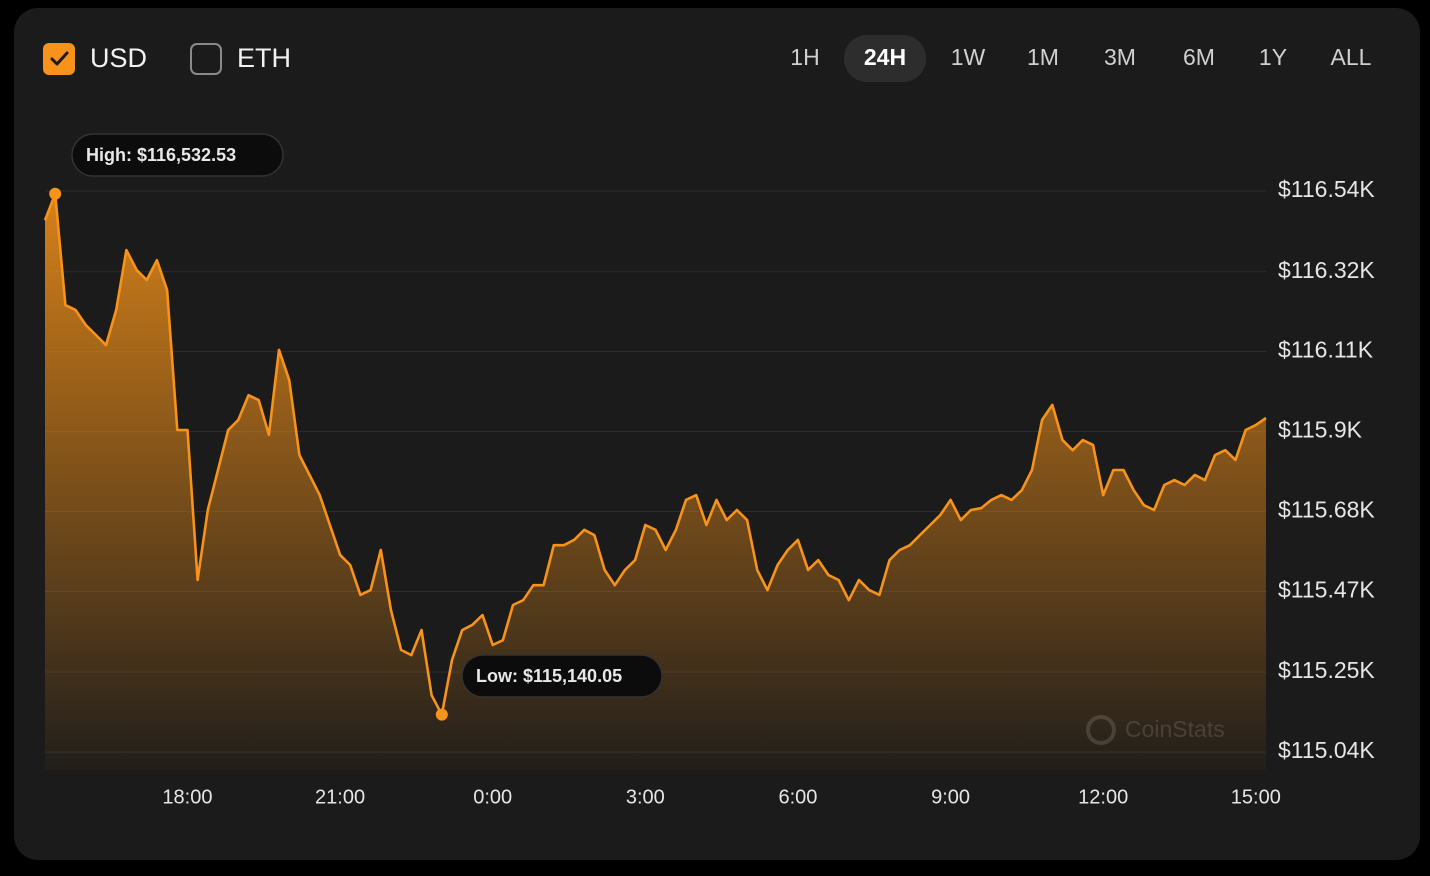  Describe the element at coordinates (645, 797) in the screenshot. I see `x-tick-label: 3:00` at that location.